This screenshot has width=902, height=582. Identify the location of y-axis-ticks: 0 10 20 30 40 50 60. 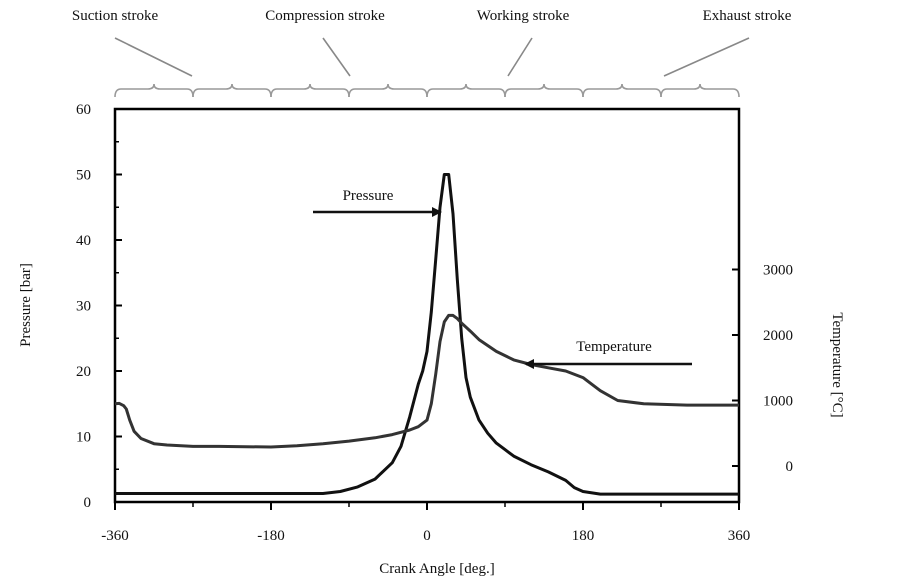
(99, 306).